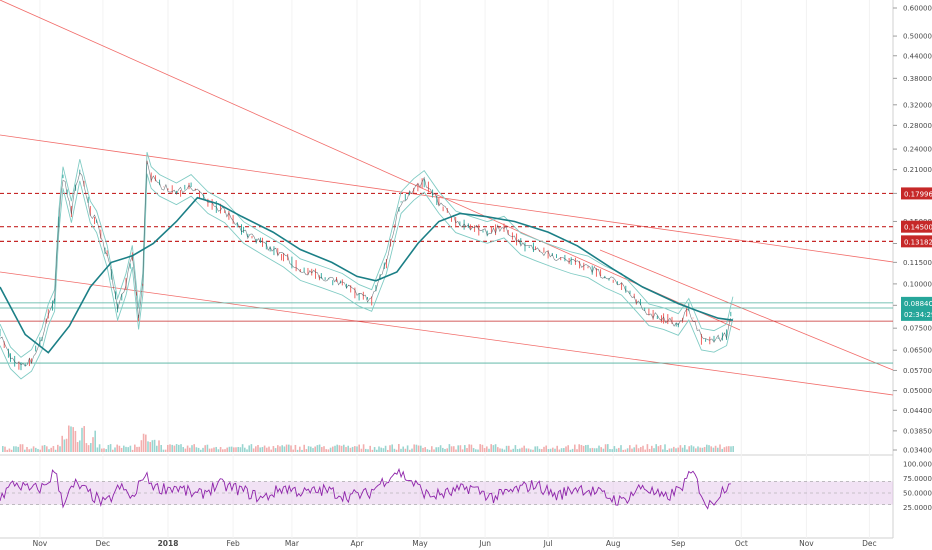 The image size is (932, 550). I want to click on price-tag-label: 0.13182, so click(918, 242).